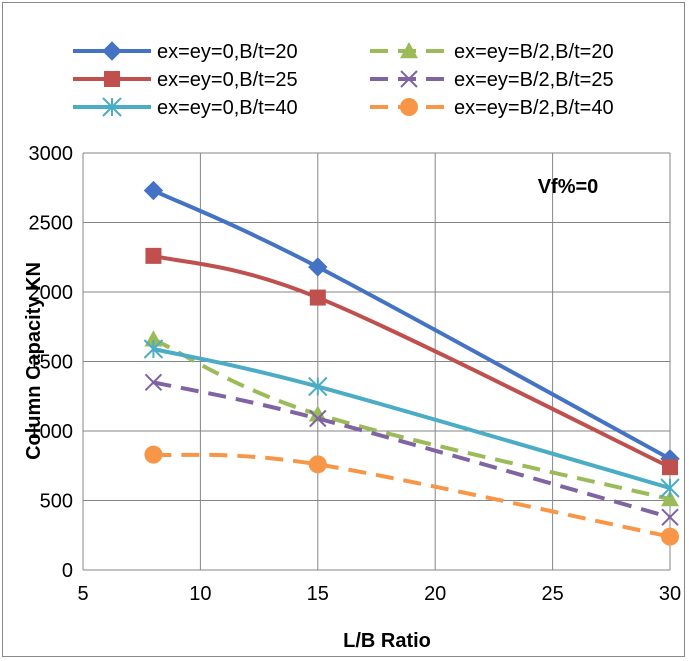  Describe the element at coordinates (51, 224) in the screenshot. I see `y-tick-label: 2500` at that location.